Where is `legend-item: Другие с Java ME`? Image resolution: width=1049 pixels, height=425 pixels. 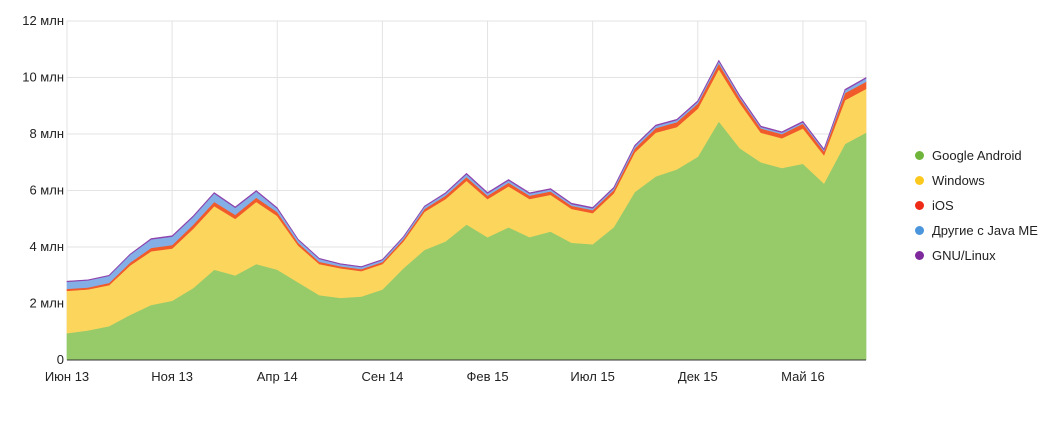
legend-item: Другие с Java ME is located at coordinates (976, 230).